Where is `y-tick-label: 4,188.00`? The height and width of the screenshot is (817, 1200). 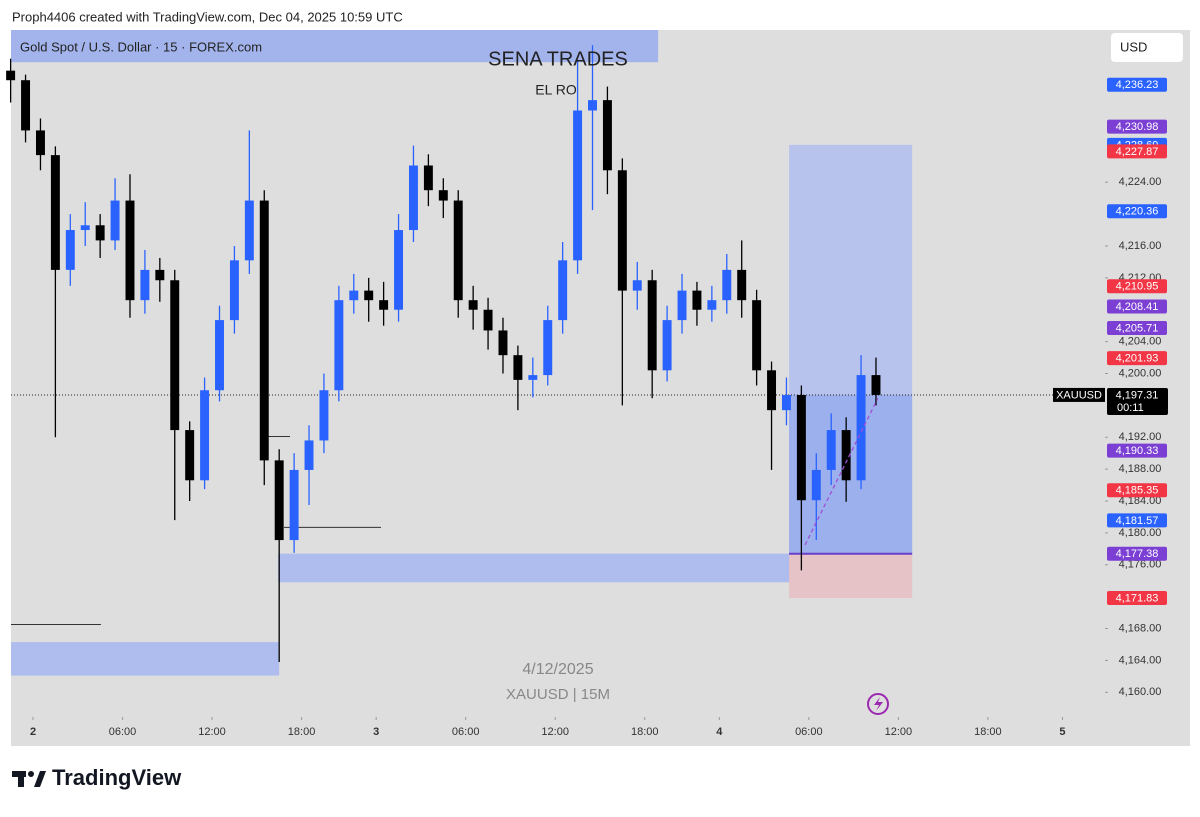
y-tick-label: 4,188.00 is located at coordinates (1140, 469).